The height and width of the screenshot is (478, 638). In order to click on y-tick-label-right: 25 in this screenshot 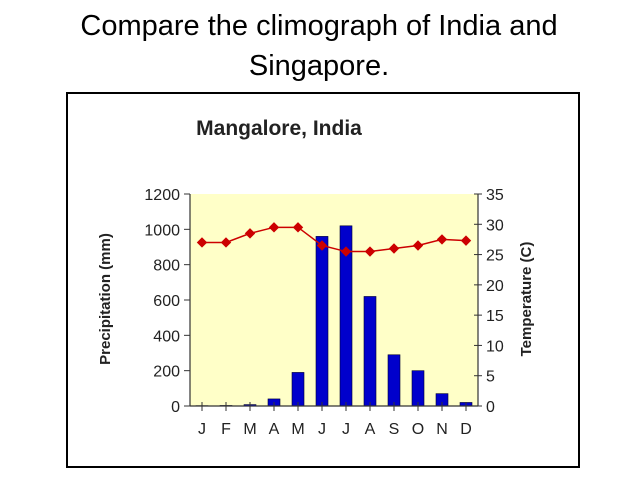, I will do `click(495, 256)`.